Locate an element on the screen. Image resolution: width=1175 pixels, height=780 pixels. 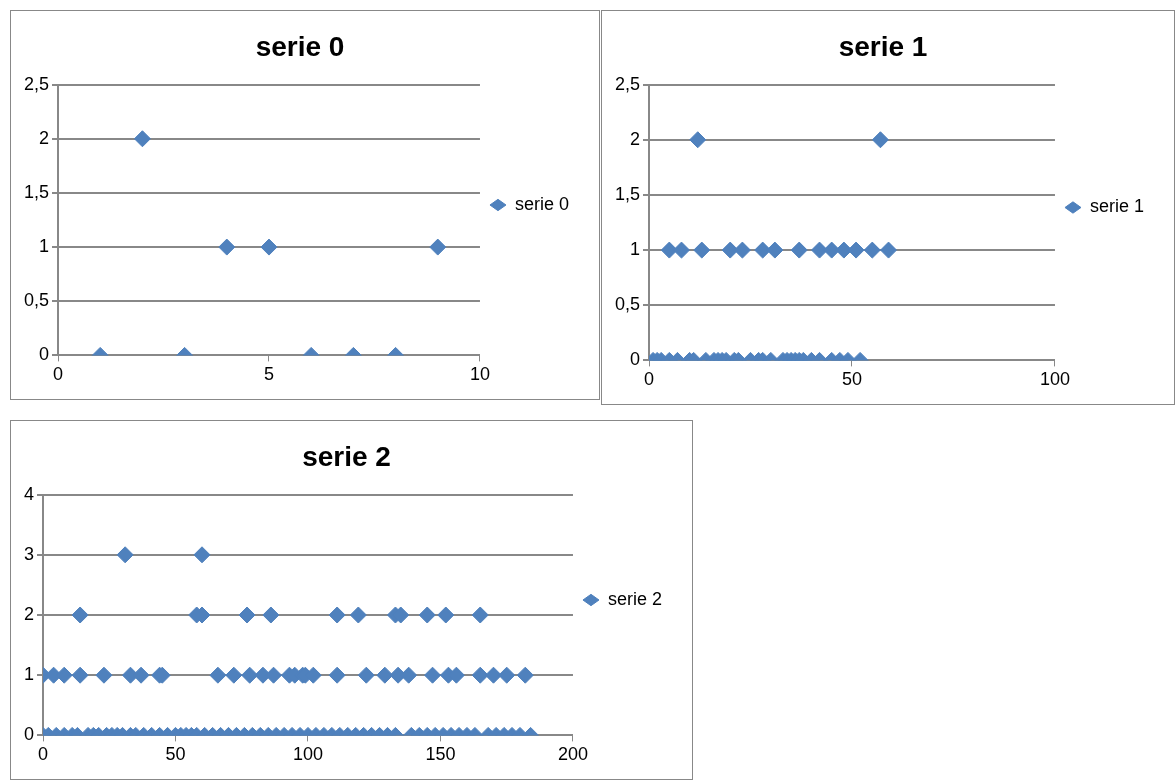
legend-label: serie 0 is located at coordinates (541, 203).